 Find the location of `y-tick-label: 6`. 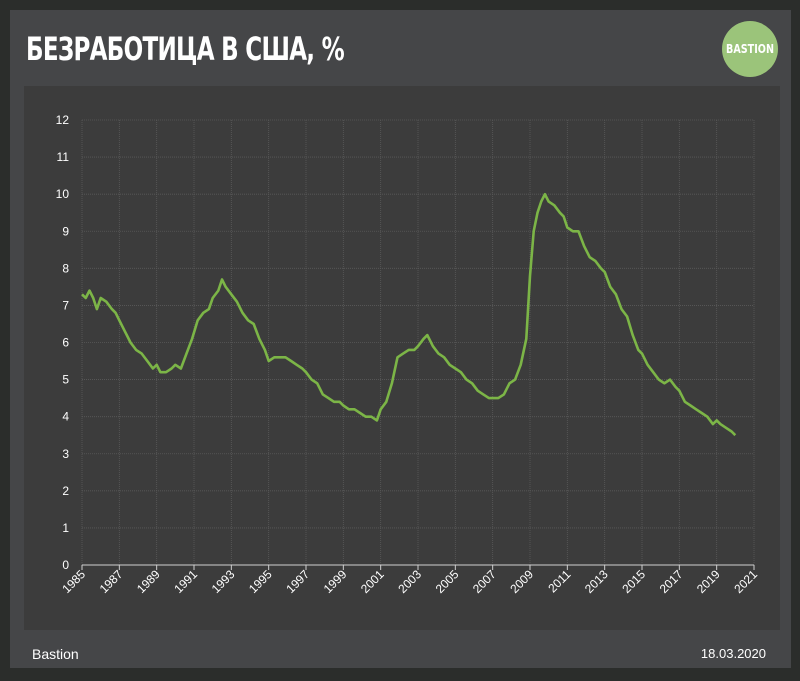

y-tick-label: 6 is located at coordinates (65, 343).